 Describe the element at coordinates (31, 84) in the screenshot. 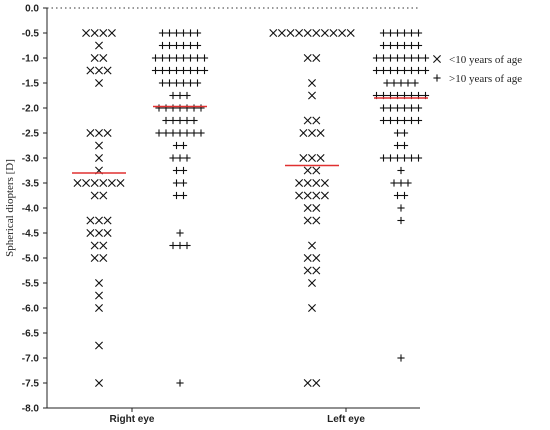

I see `y-tick-label: -1.5` at that location.